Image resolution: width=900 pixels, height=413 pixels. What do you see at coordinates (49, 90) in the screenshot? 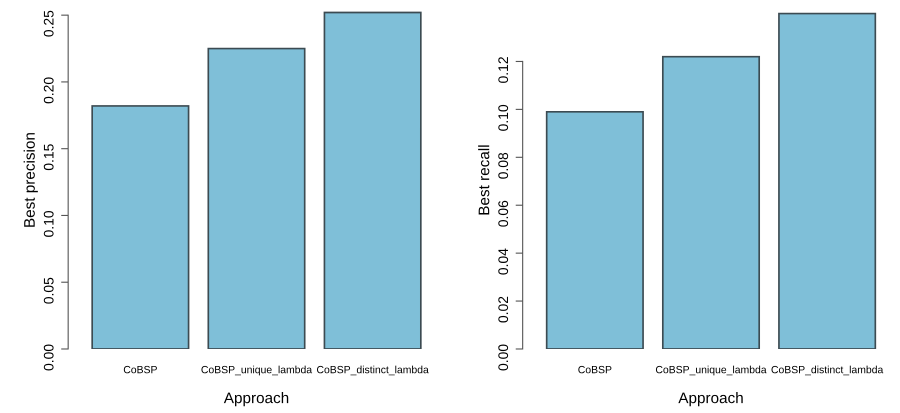
I see `y-tick-label: 0.20` at bounding box center [49, 90].